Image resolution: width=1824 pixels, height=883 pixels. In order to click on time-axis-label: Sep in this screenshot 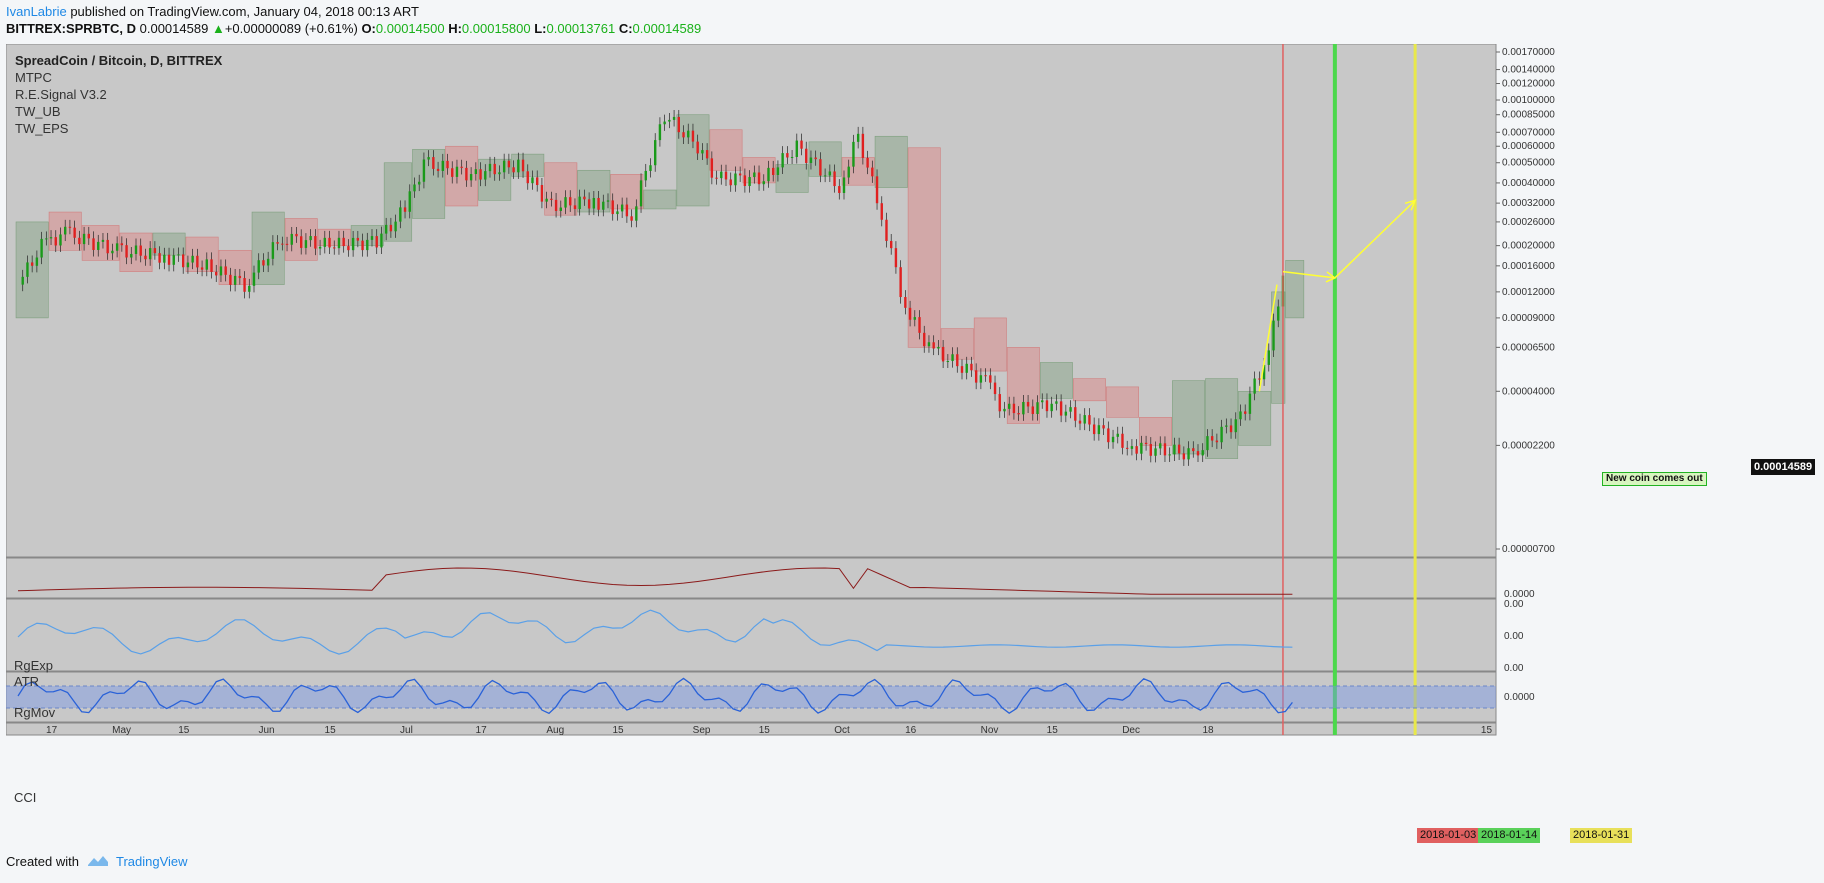, I will do `click(702, 730)`.